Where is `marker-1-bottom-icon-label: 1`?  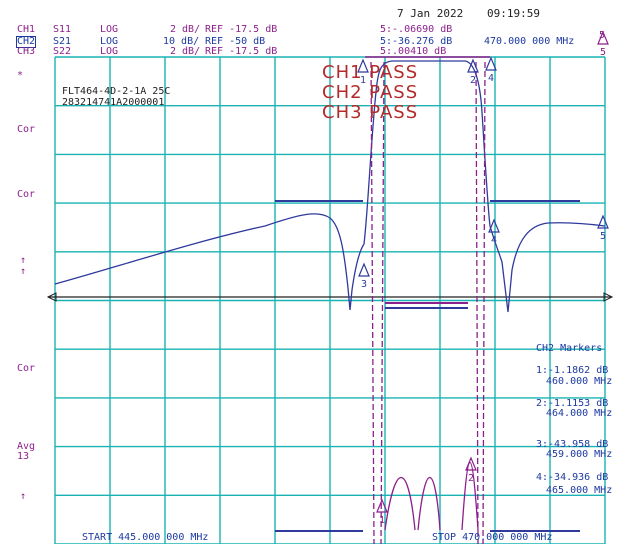 marker-1-bottom-icon-label: 1 is located at coordinates (382, 520).